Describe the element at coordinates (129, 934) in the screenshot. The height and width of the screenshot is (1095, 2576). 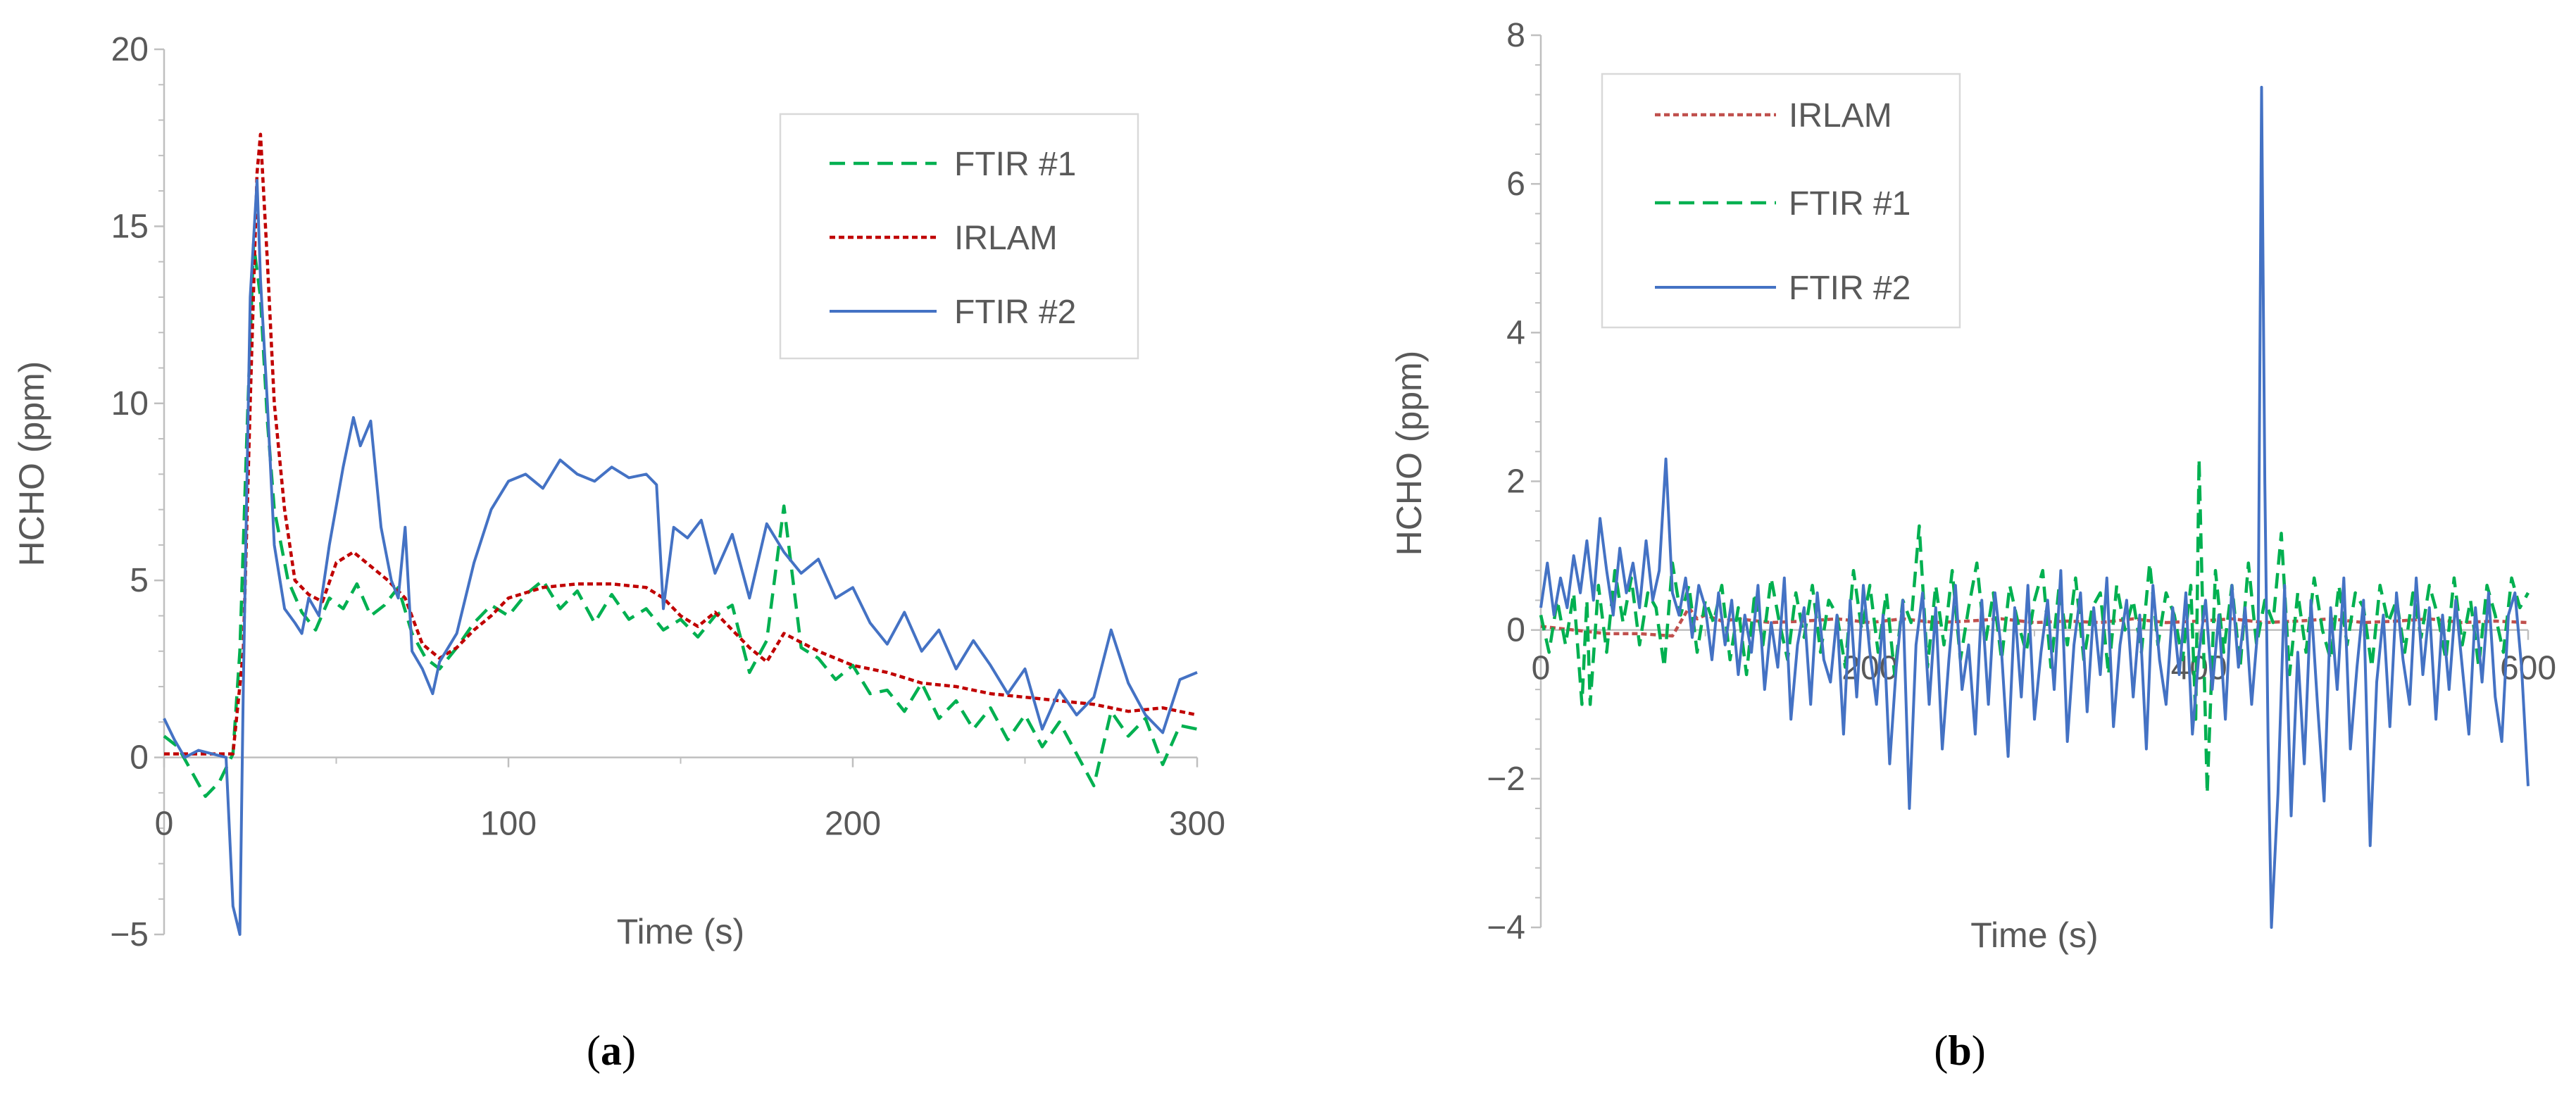
I see `y-tick-label: −5` at that location.